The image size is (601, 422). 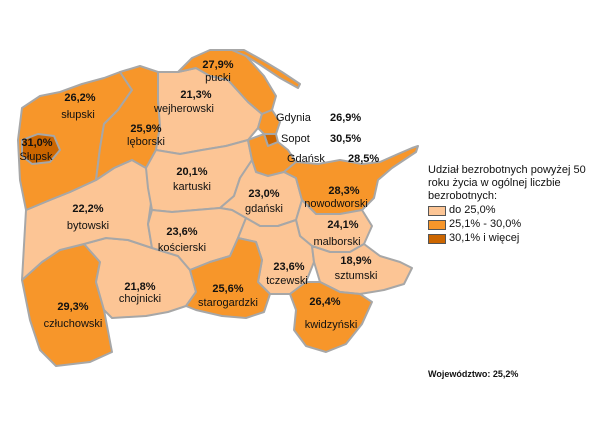 I want to click on region-value-malborski: 24,1%, so click(x=342, y=225).